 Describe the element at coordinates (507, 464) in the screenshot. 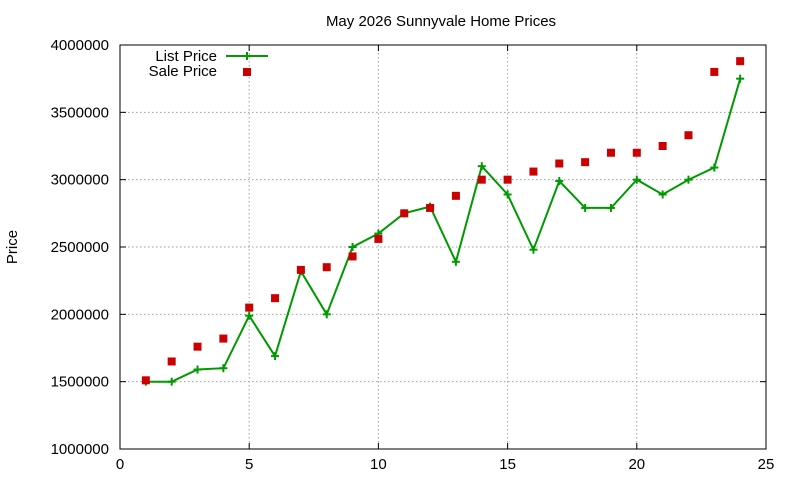

I see `x-tick-label: 15` at that location.